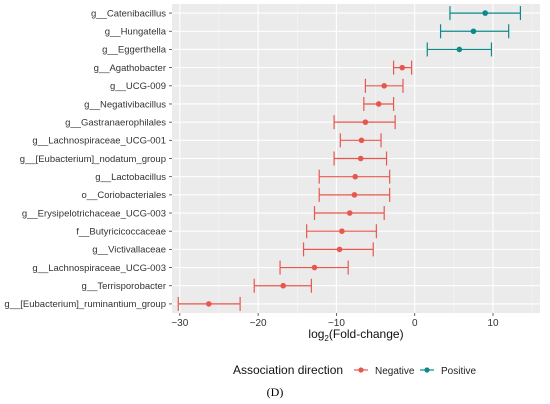 Image resolution: width=550 pixels, height=404 pixels. I want to click on category-label: g__Catenibacillus, so click(128, 13).